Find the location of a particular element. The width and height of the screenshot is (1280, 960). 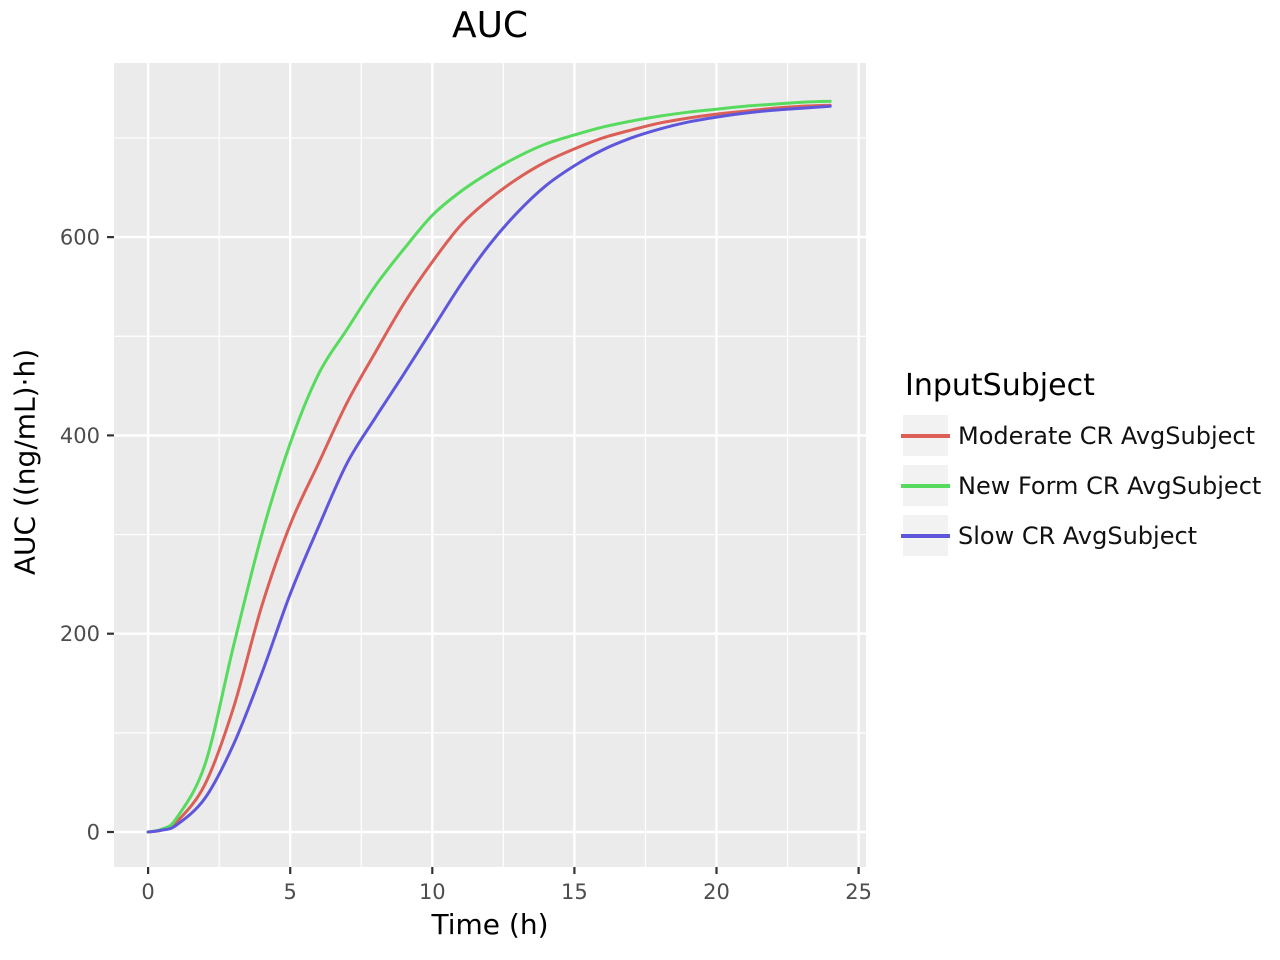

y-axis-title: AUC ((ng/mL)·h) is located at coordinates (25, 462).